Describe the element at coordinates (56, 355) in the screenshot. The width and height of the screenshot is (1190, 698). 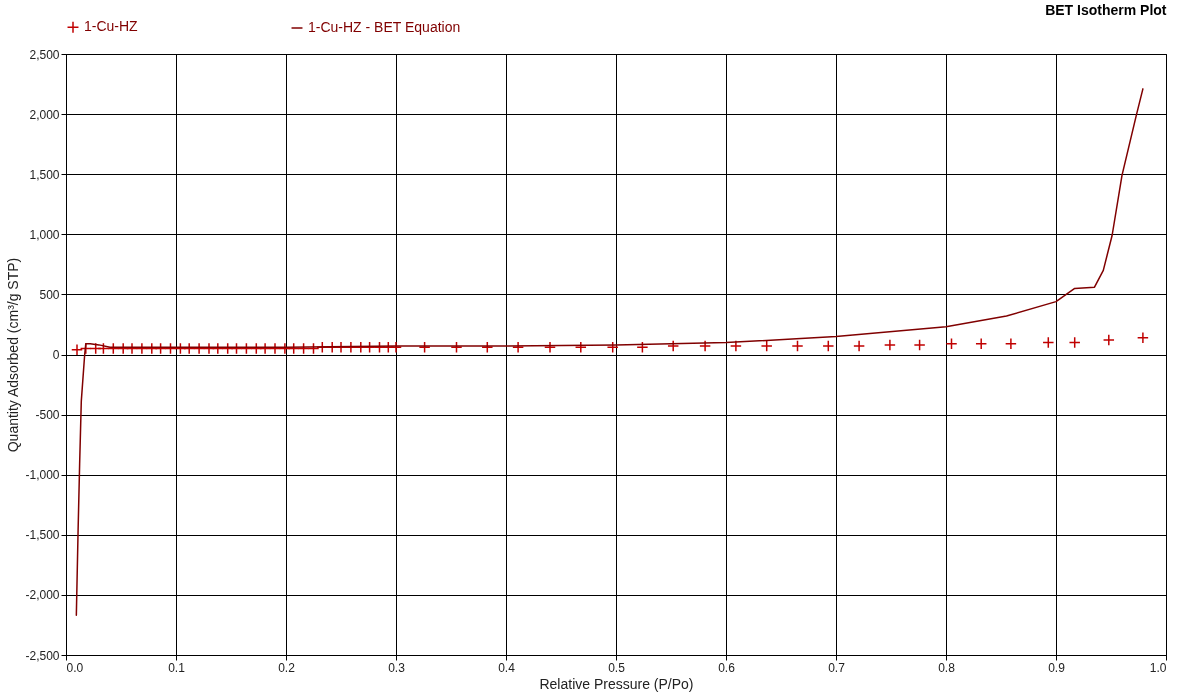
I see `y-tick-label: 0` at that location.